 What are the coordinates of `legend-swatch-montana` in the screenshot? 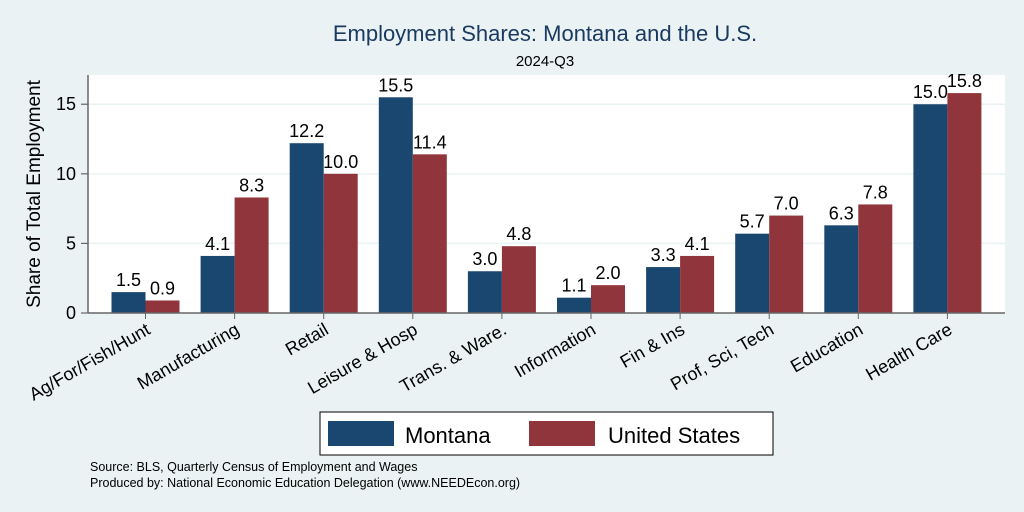 It's located at (361, 433).